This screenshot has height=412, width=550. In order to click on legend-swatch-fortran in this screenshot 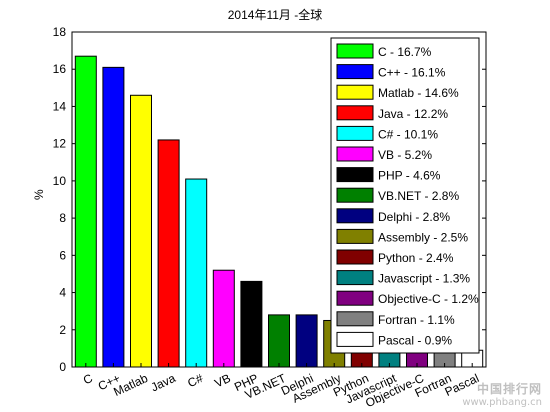, I will do `click(355, 319)`.